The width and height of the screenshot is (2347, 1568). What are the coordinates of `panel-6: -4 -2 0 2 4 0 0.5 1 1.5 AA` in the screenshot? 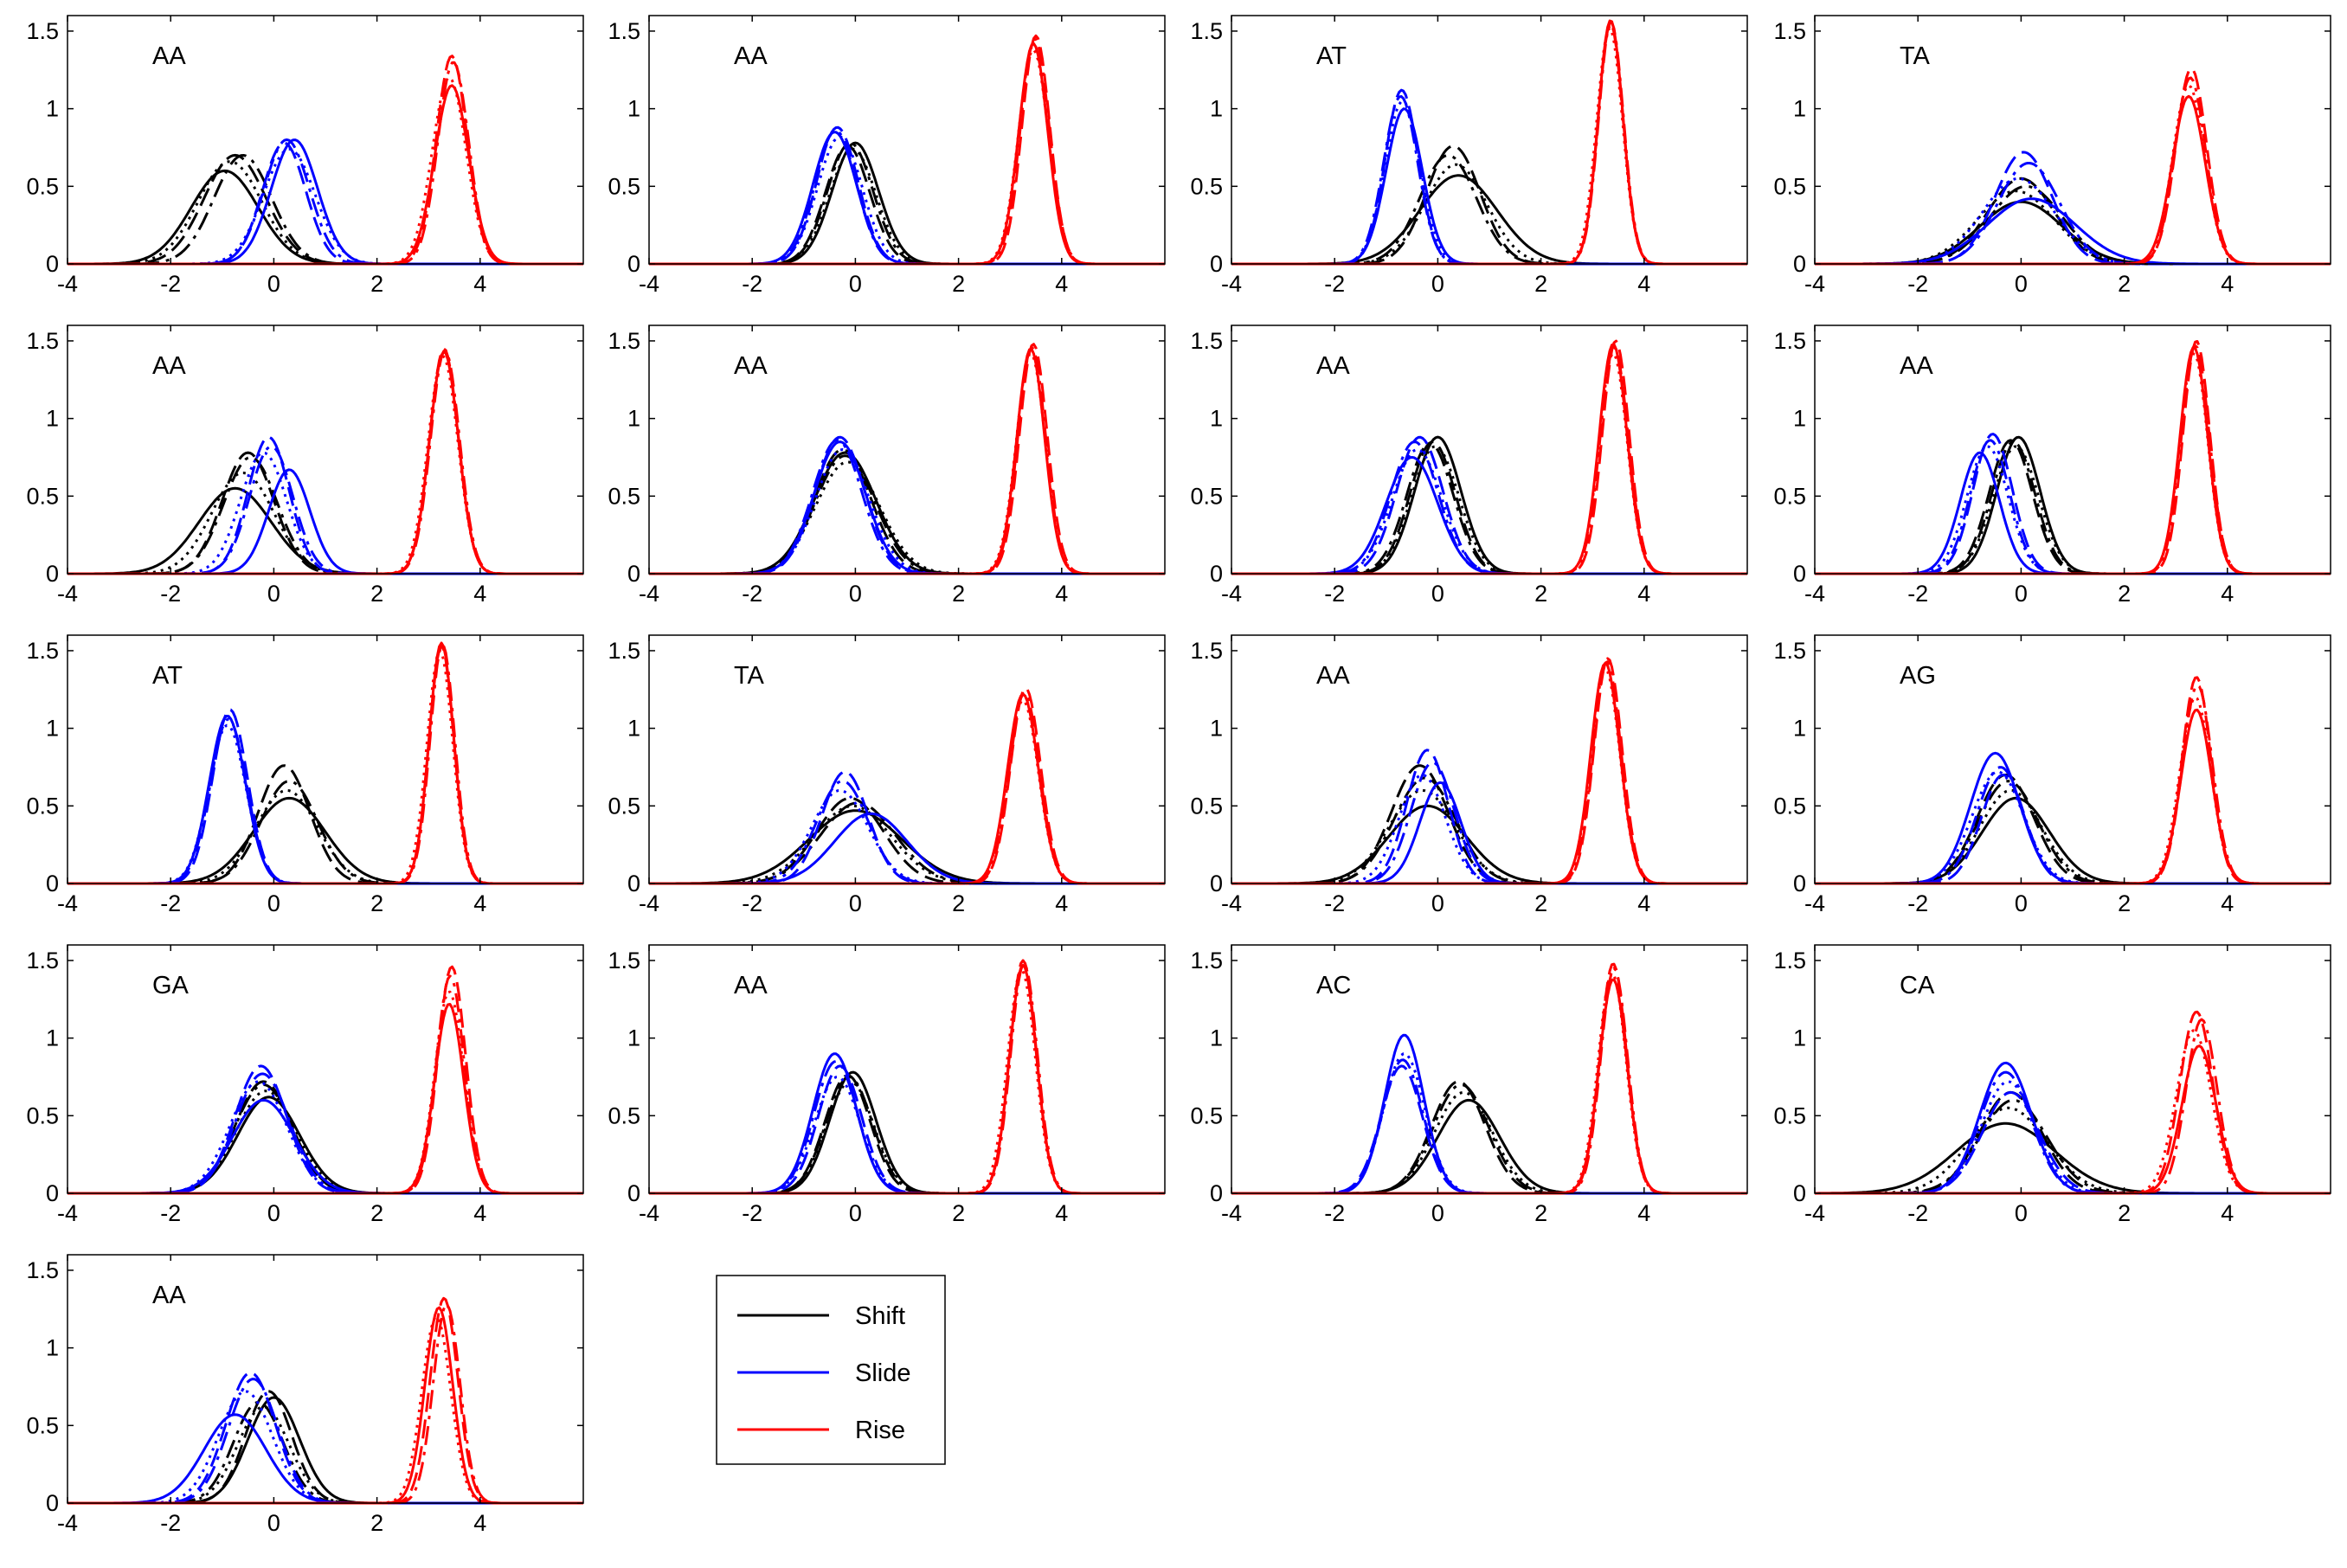 It's located at (887, 466).